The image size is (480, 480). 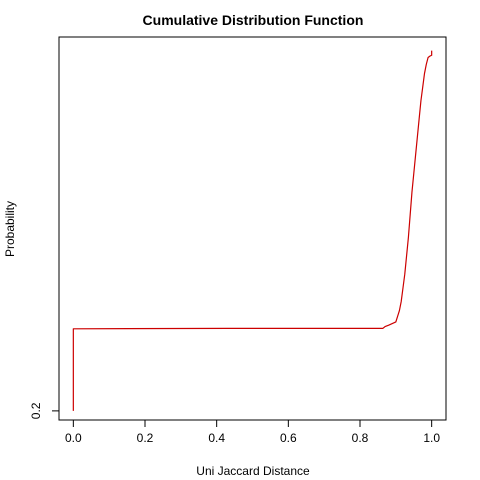 What do you see at coordinates (360, 438) in the screenshot?
I see `x-tick-label: 0.8` at bounding box center [360, 438].